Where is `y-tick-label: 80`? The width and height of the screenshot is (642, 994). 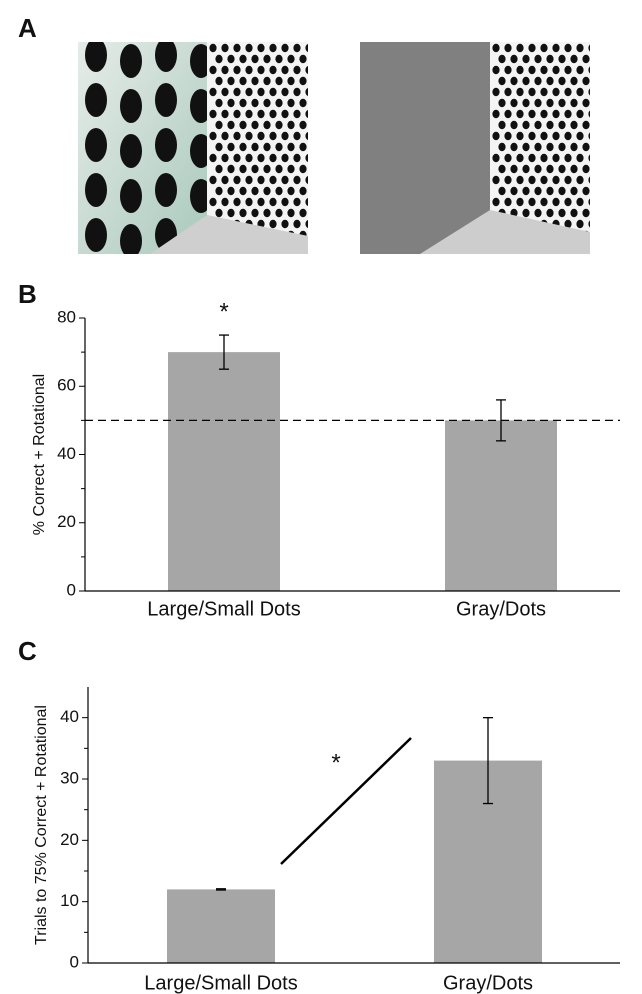 y-tick-label: 80 is located at coordinates (66, 316).